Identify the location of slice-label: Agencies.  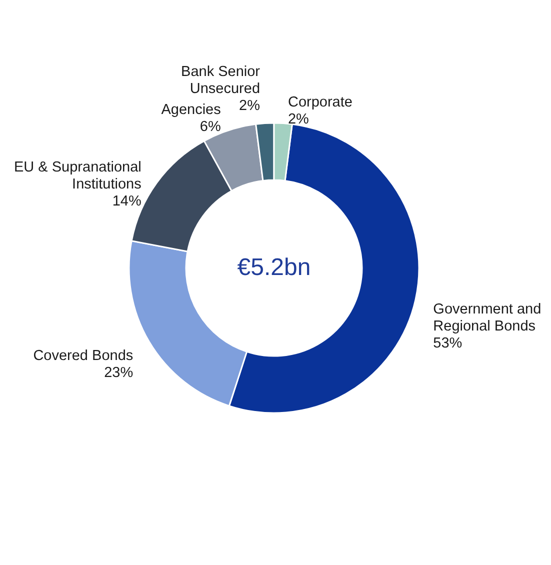
(191, 110).